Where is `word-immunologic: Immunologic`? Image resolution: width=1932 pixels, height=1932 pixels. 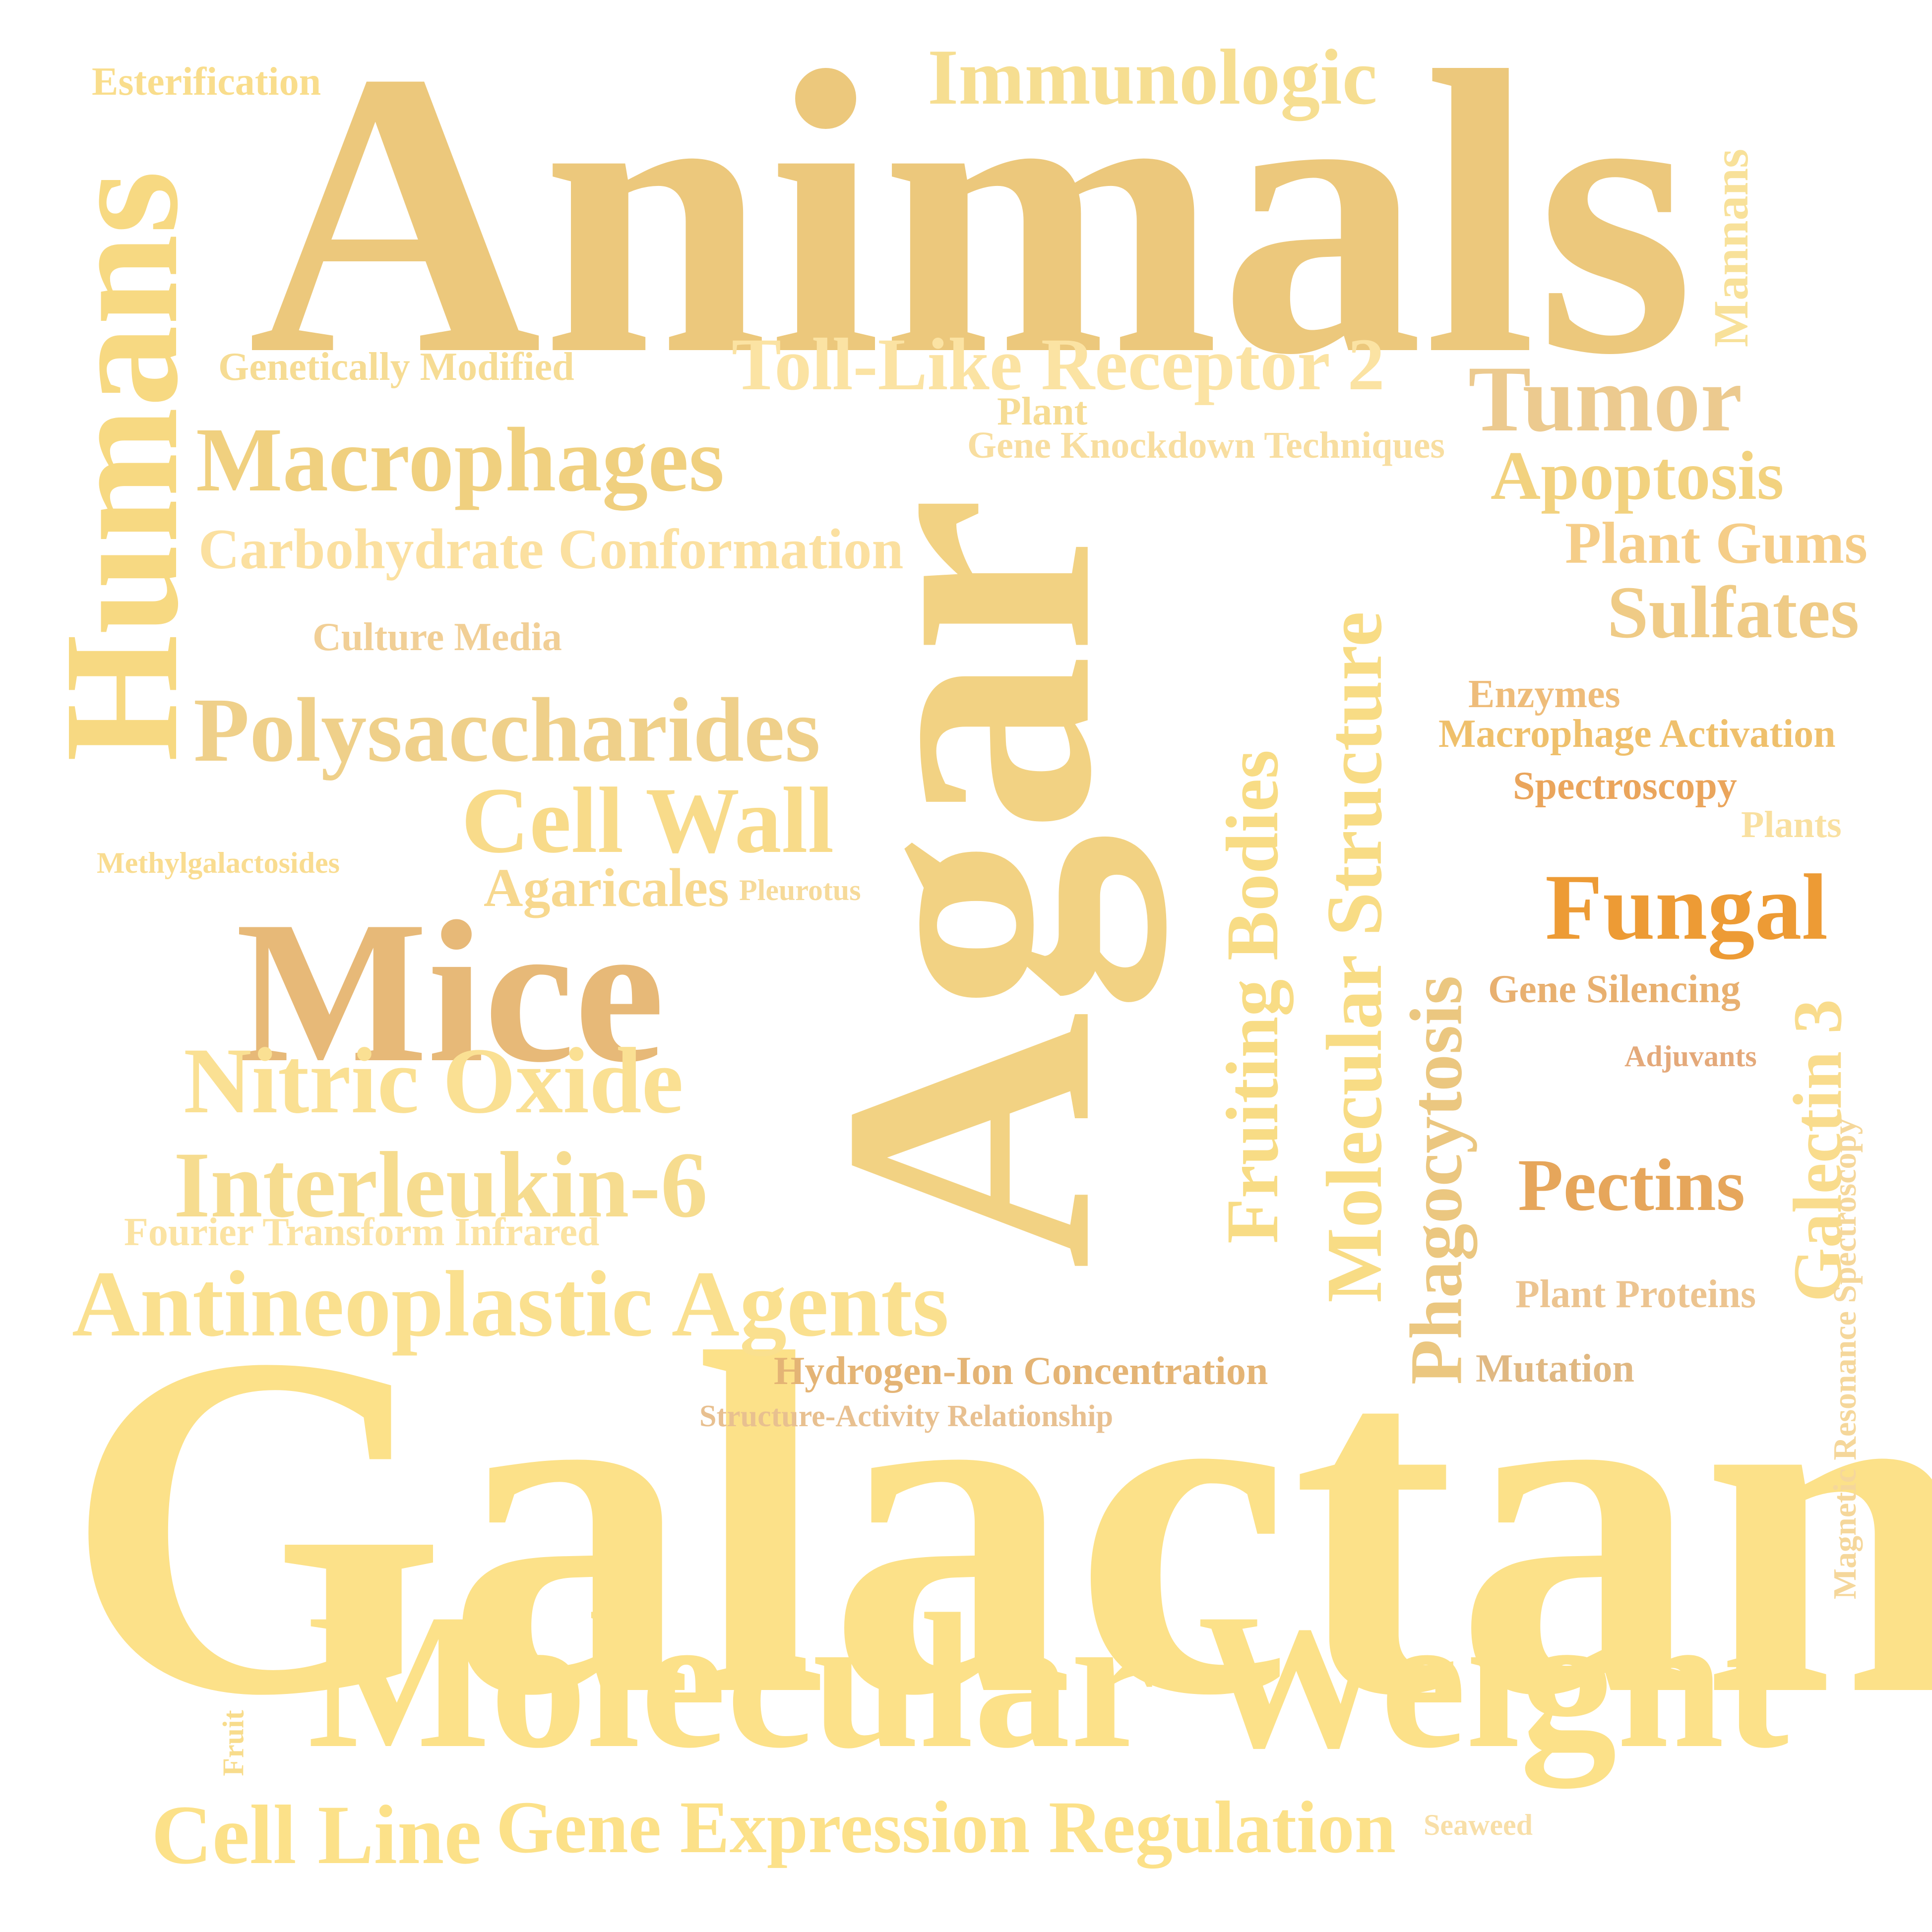 word-immunologic: Immunologic is located at coordinates (1153, 77).